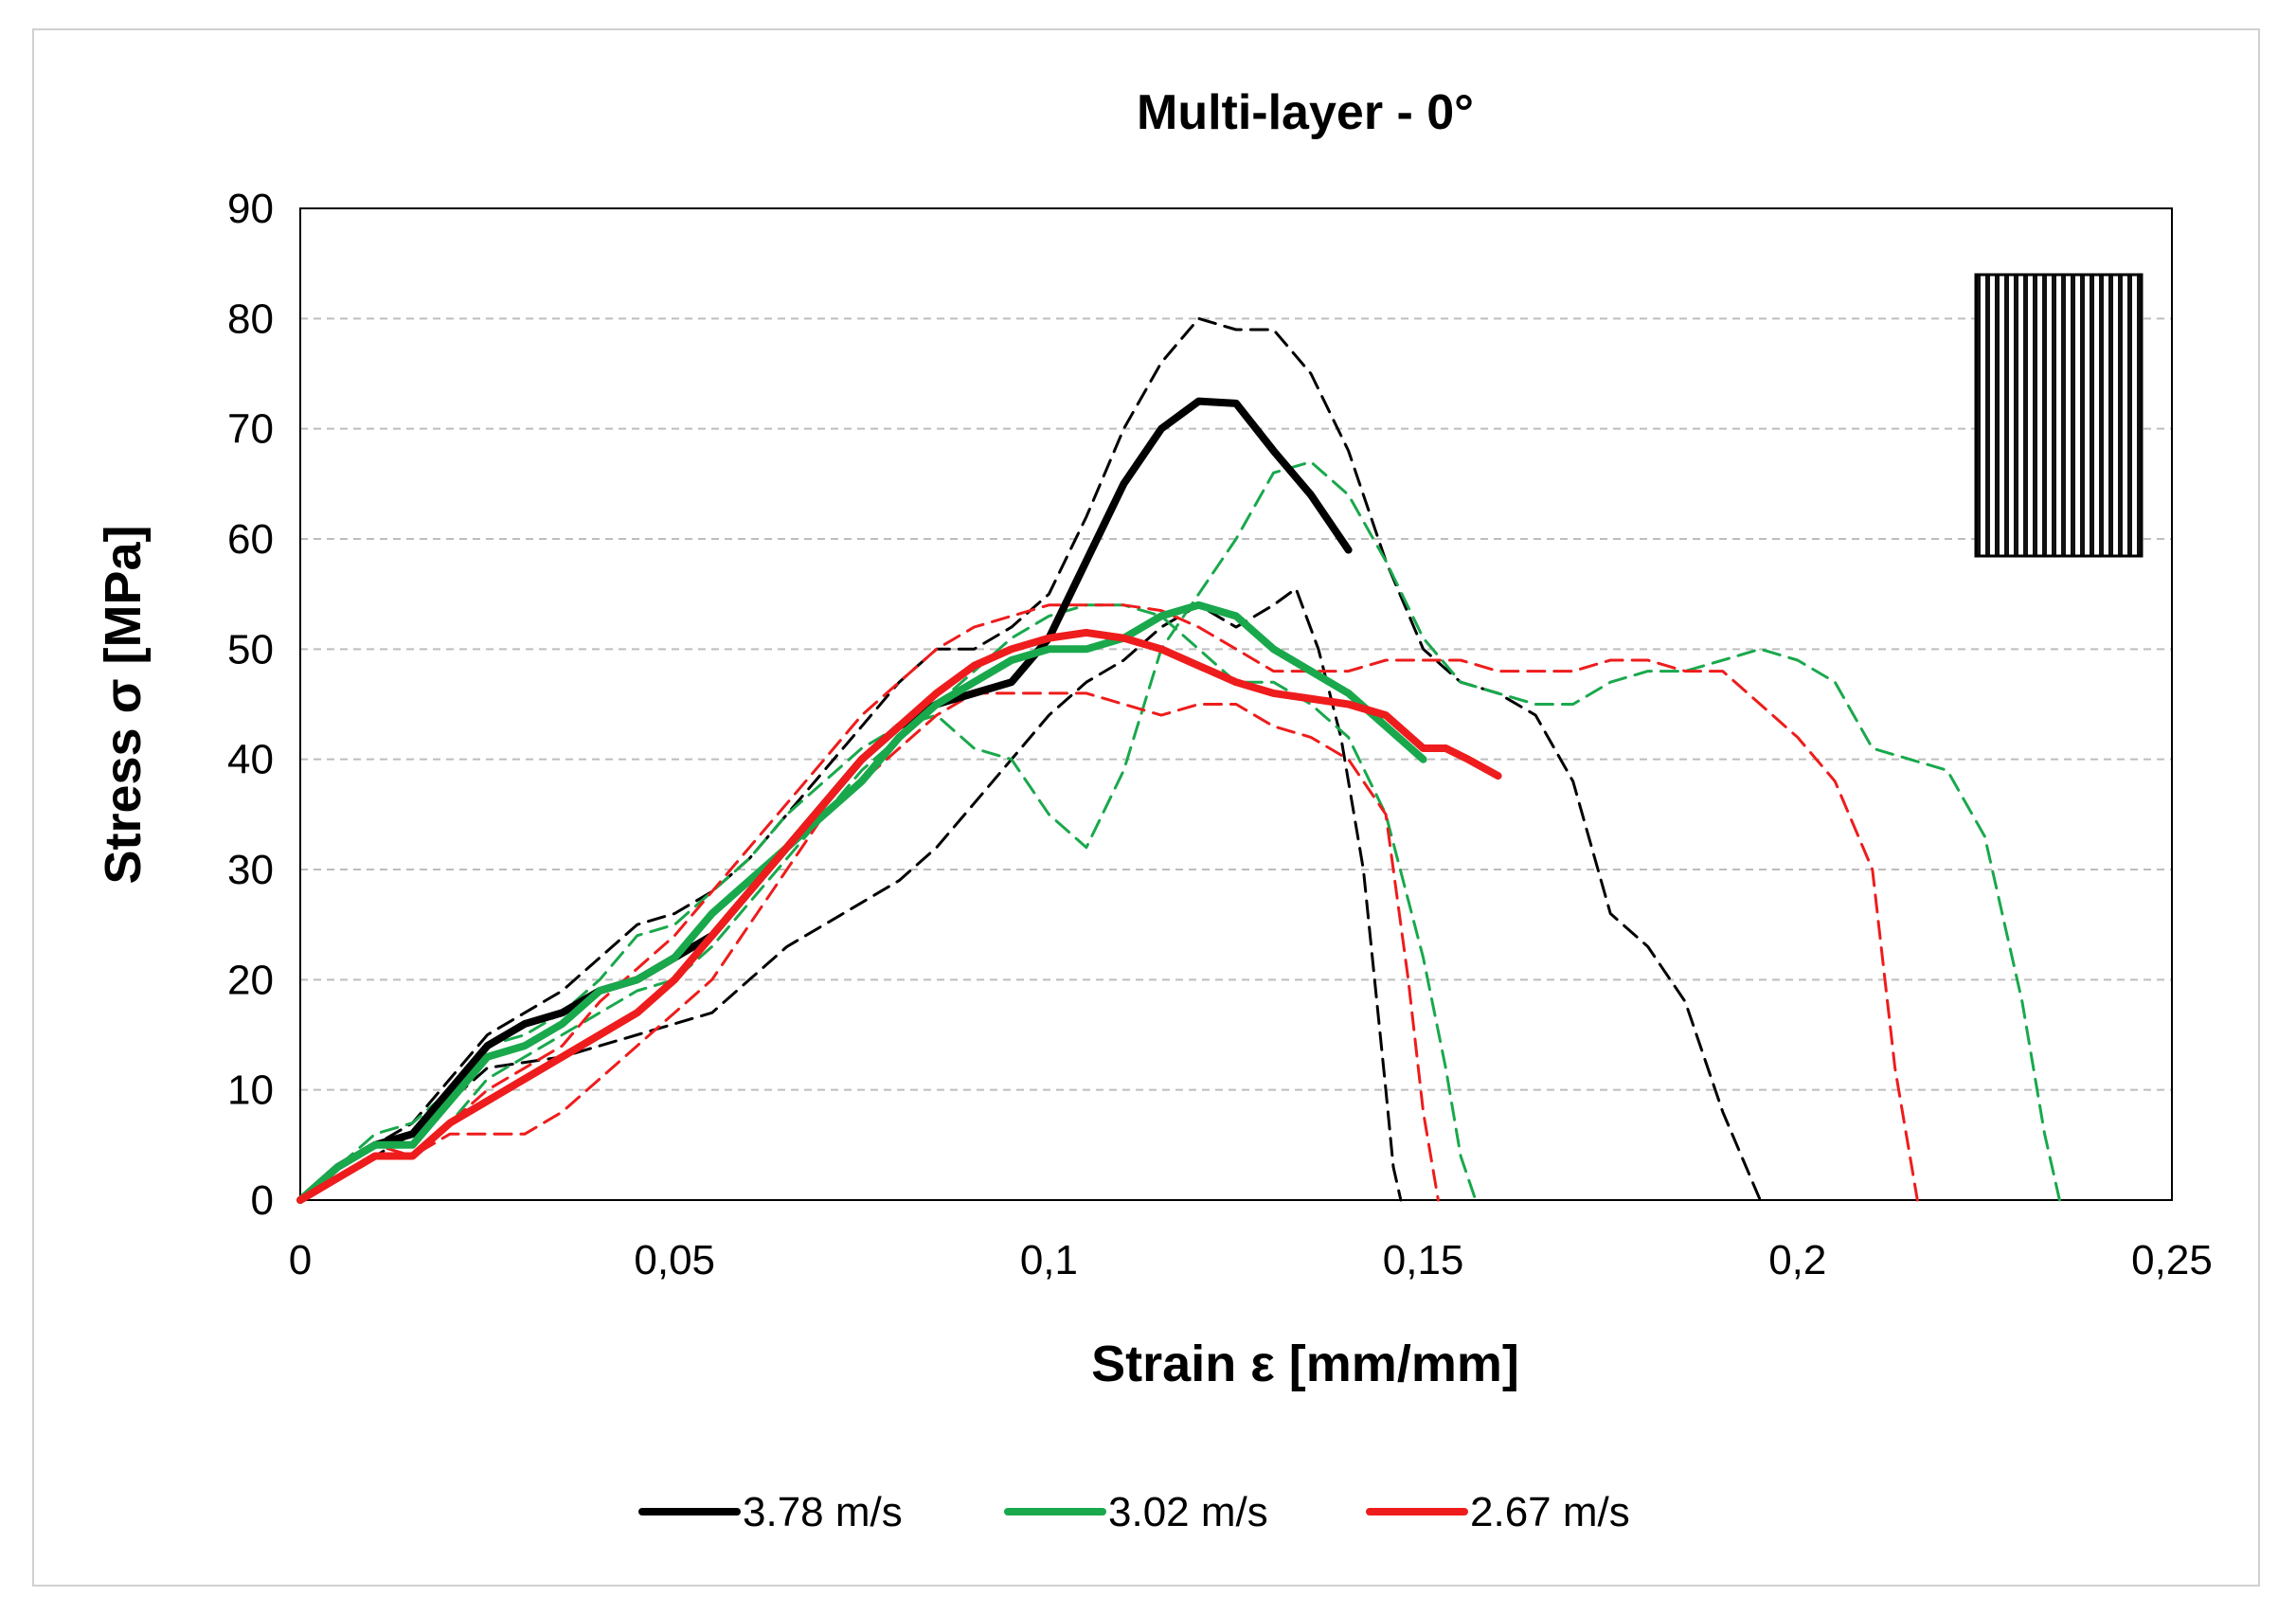 Image resolution: width=2296 pixels, height=1614 pixels. Describe the element at coordinates (1049, 1260) in the screenshot. I see `x-tick-label: 0,1` at that location.